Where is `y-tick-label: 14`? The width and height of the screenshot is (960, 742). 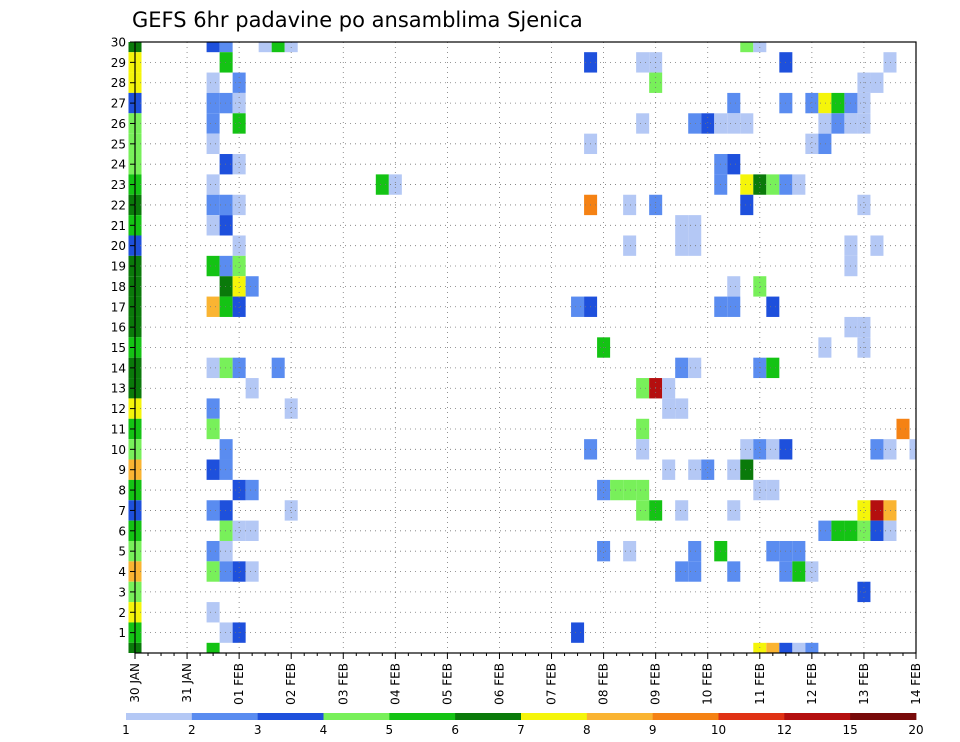
y-tick-label: 14 is located at coordinates (118, 368).